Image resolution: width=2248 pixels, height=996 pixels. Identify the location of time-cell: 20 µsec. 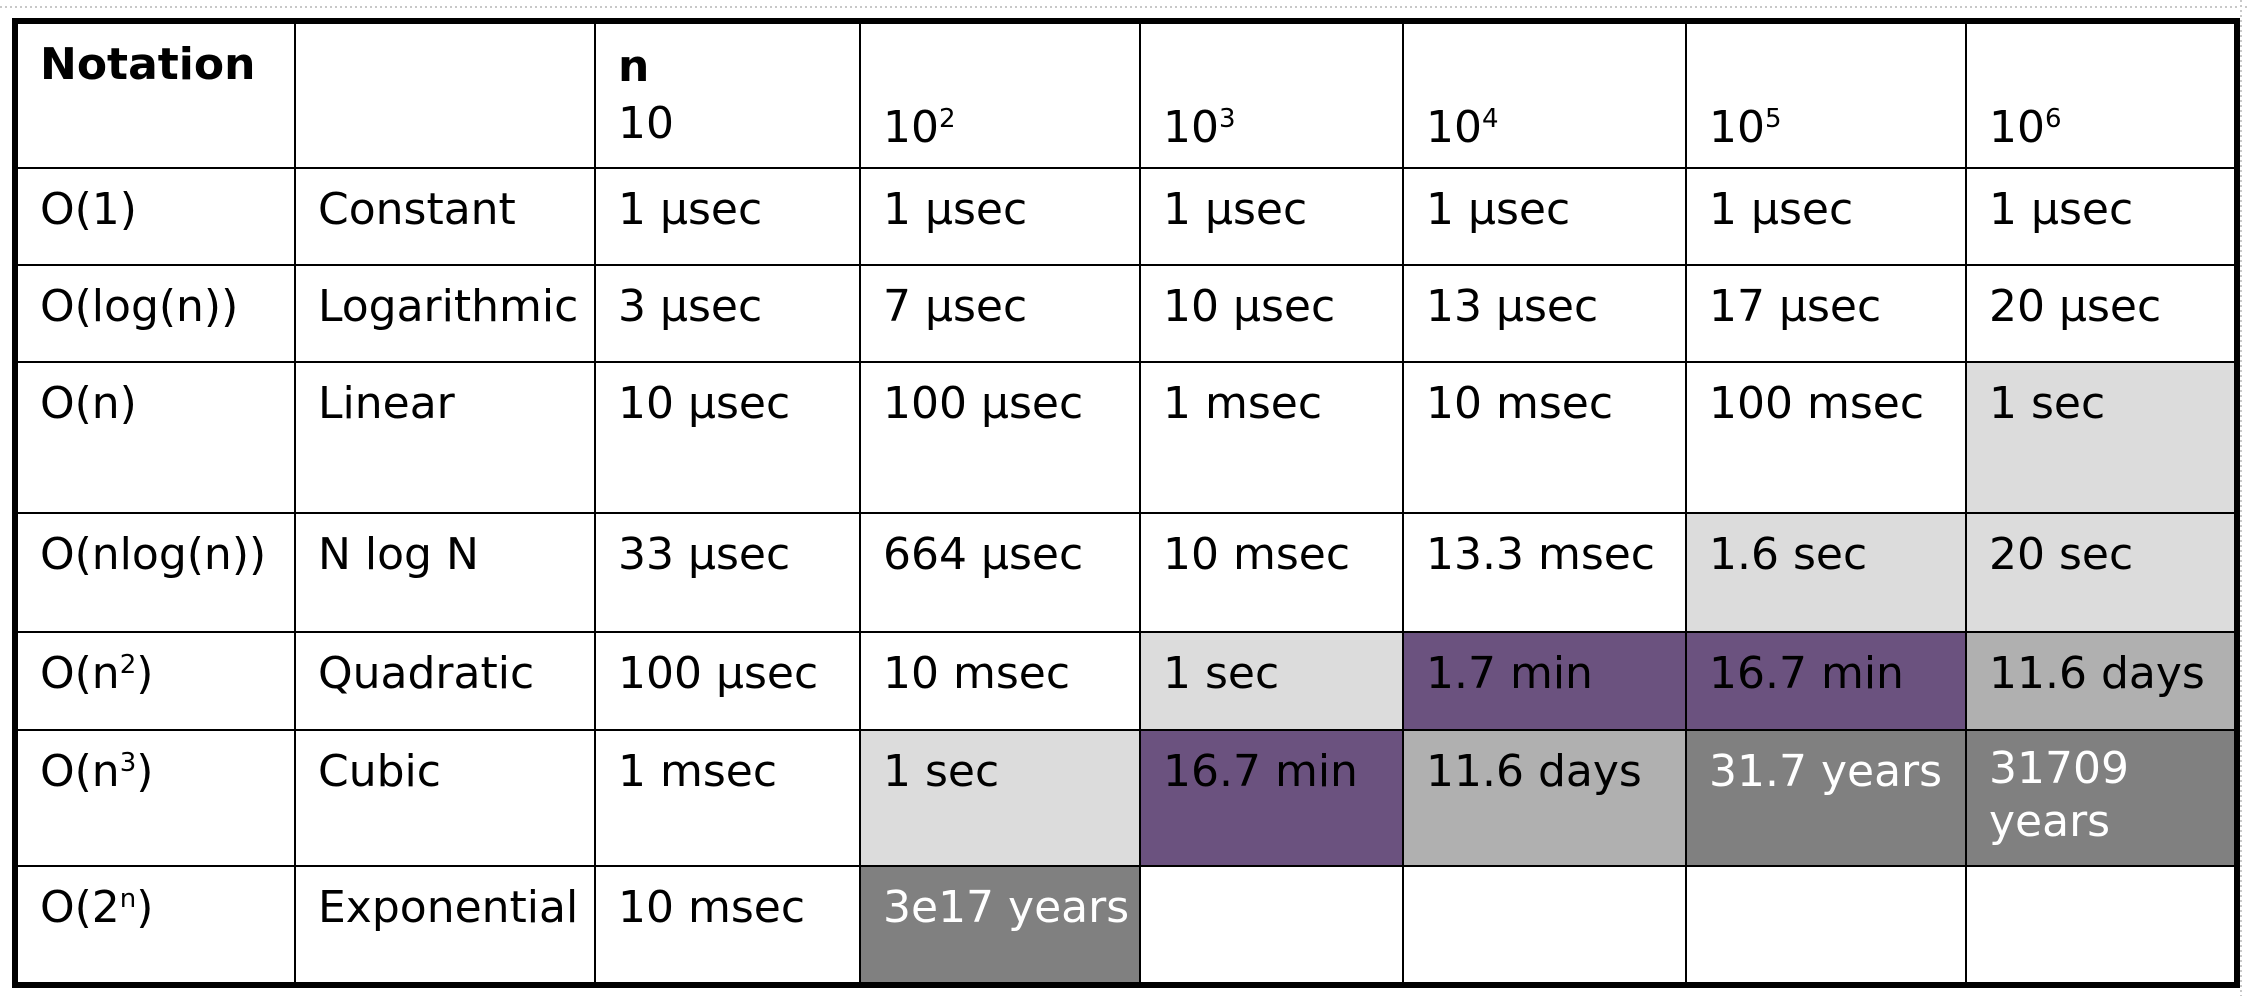
(2101, 313).